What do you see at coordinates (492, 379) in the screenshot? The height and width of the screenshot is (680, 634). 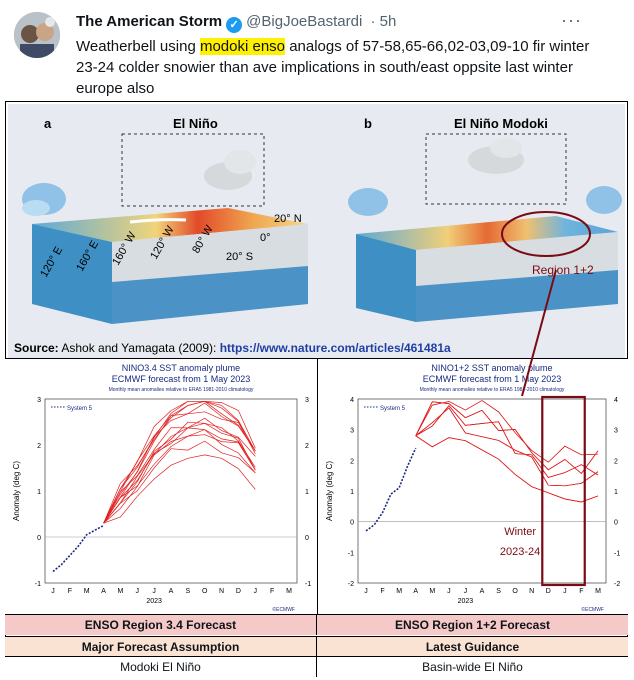 I see `plot-subtitle: ECMWF forecast from 1 May 2023` at bounding box center [492, 379].